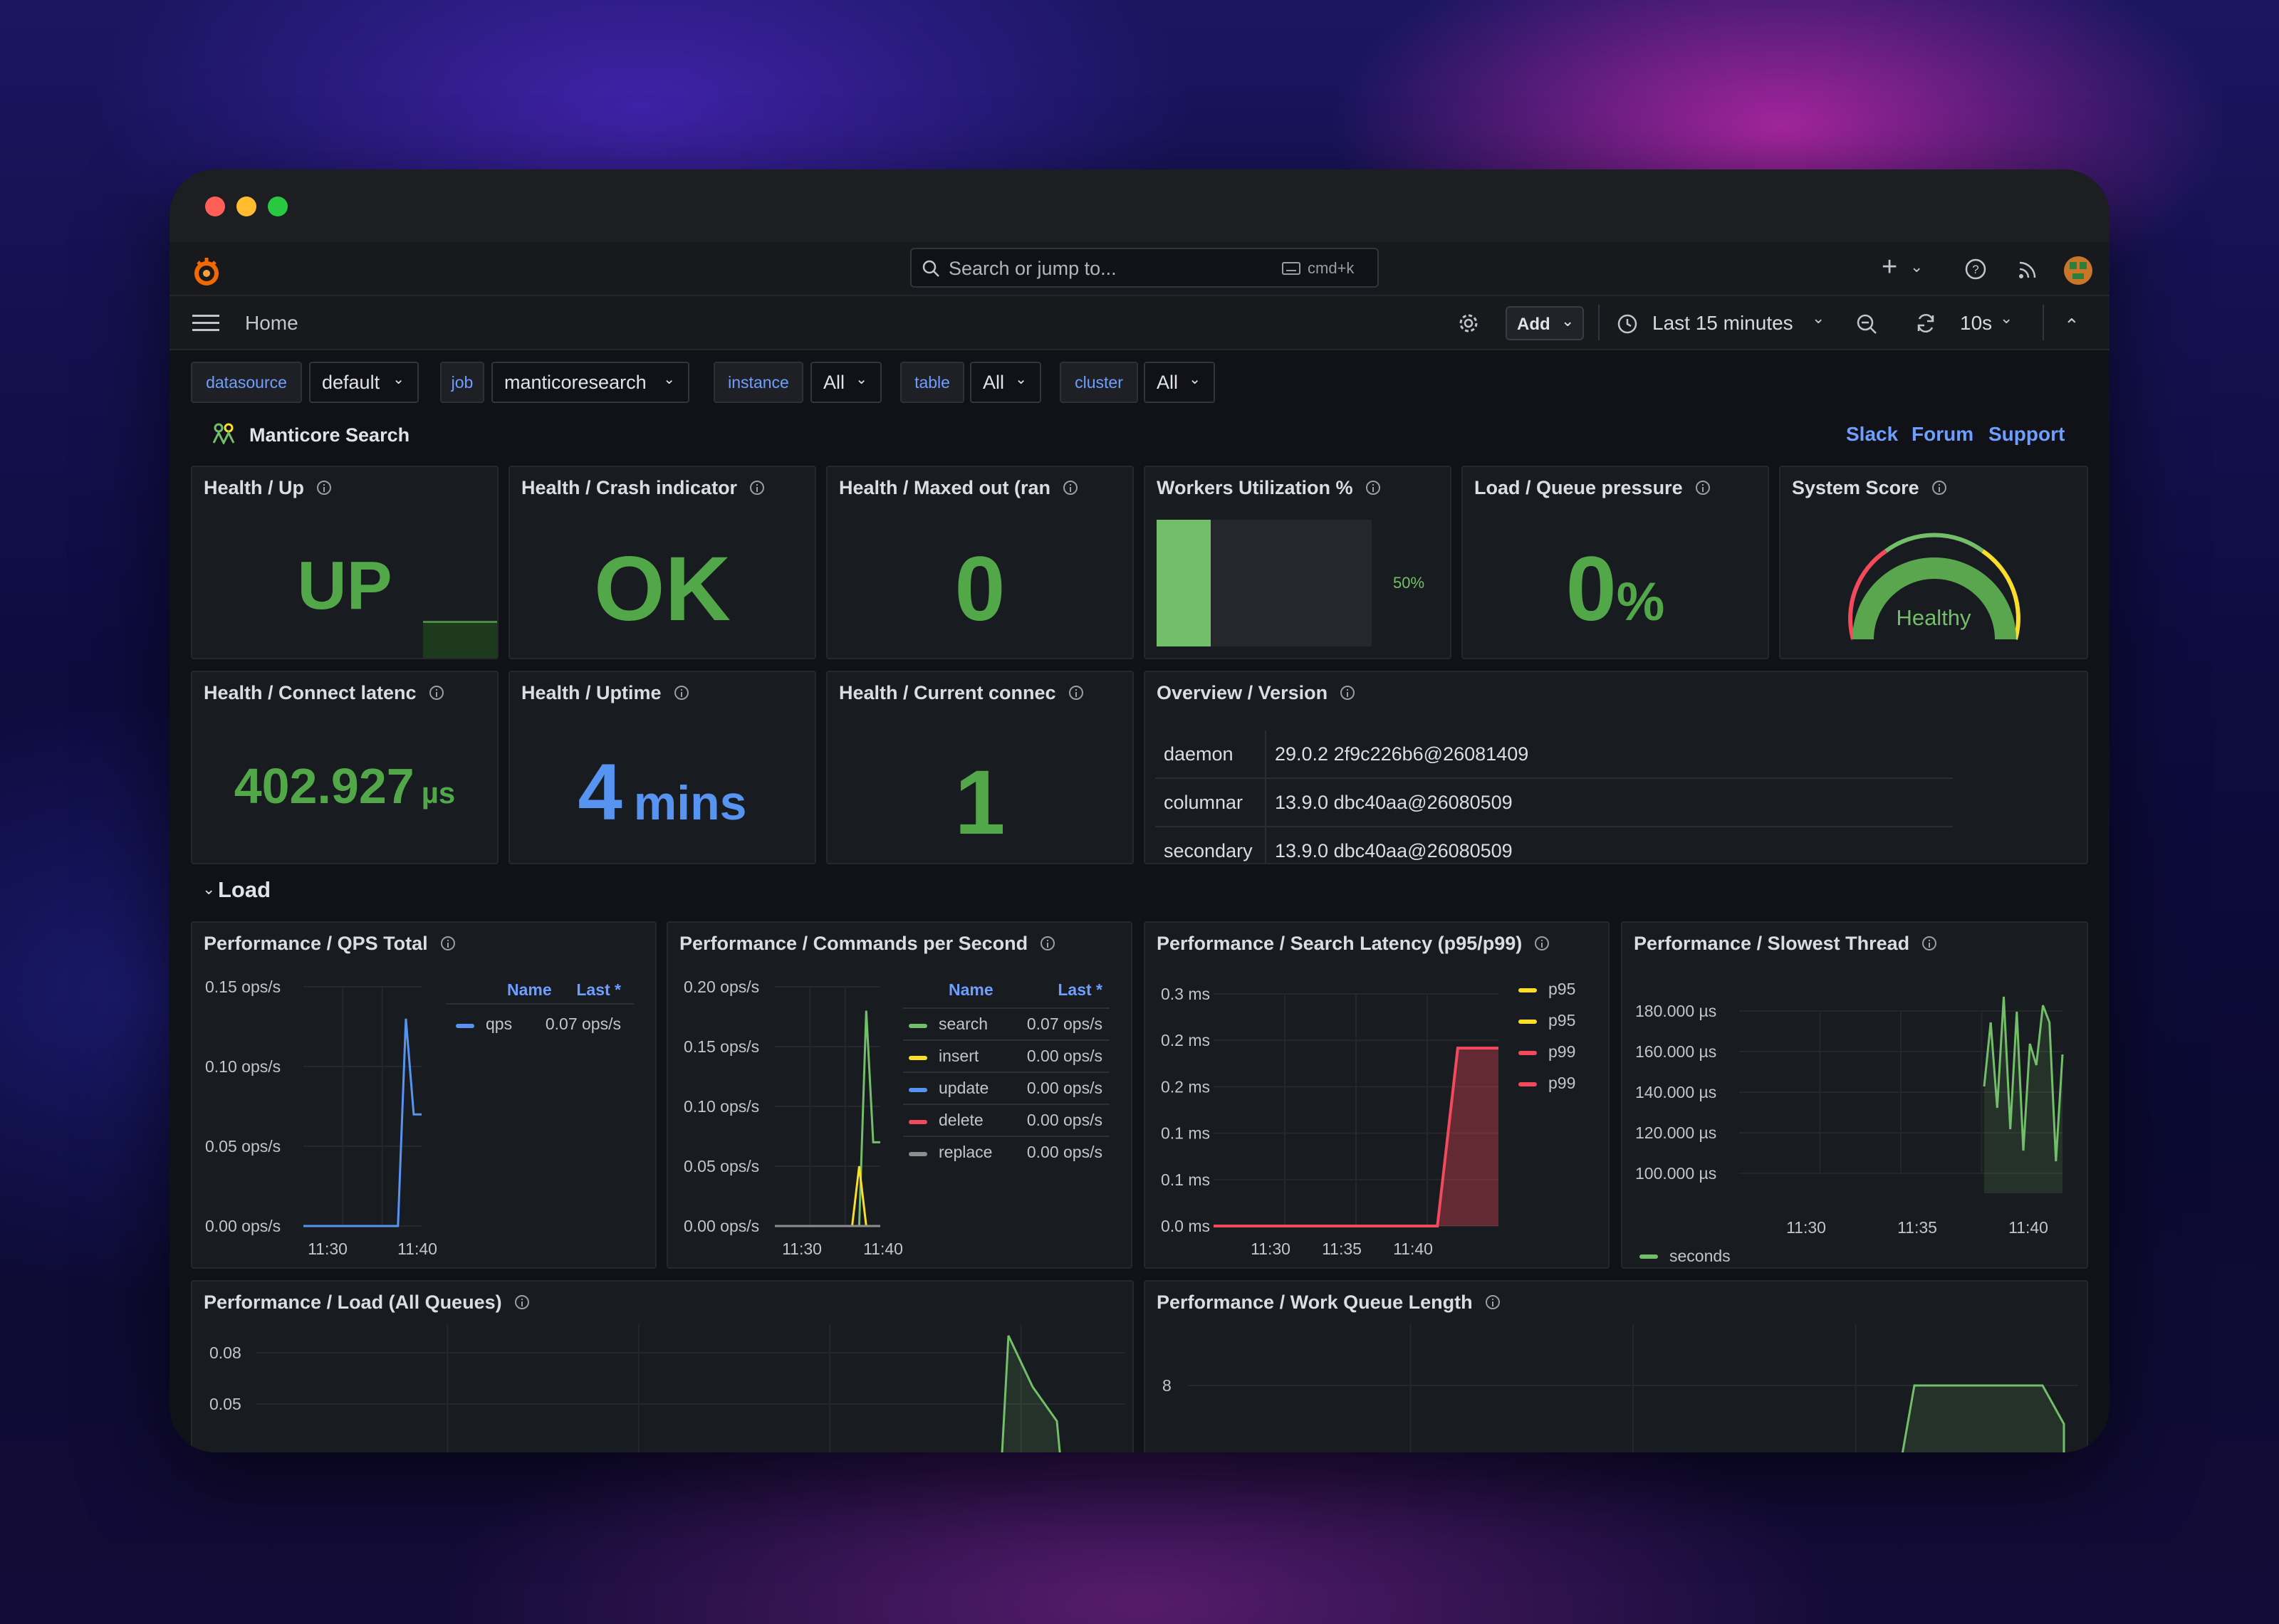  Describe the element at coordinates (2006, 318) in the screenshot. I see `refresh-chevron-icon: ⌄` at that location.